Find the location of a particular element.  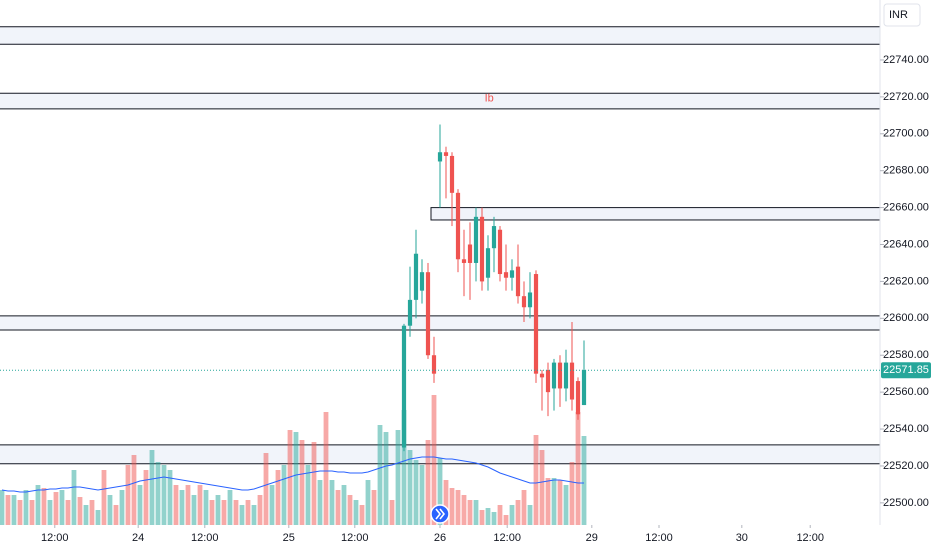

currency-box is located at coordinates (902, 15).